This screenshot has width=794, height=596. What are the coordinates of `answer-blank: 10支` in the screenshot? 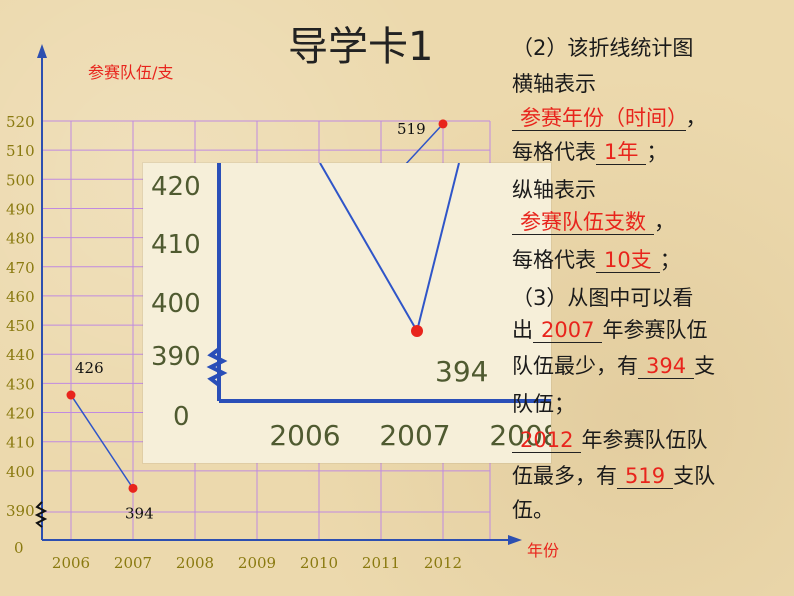 It's located at (628, 260).